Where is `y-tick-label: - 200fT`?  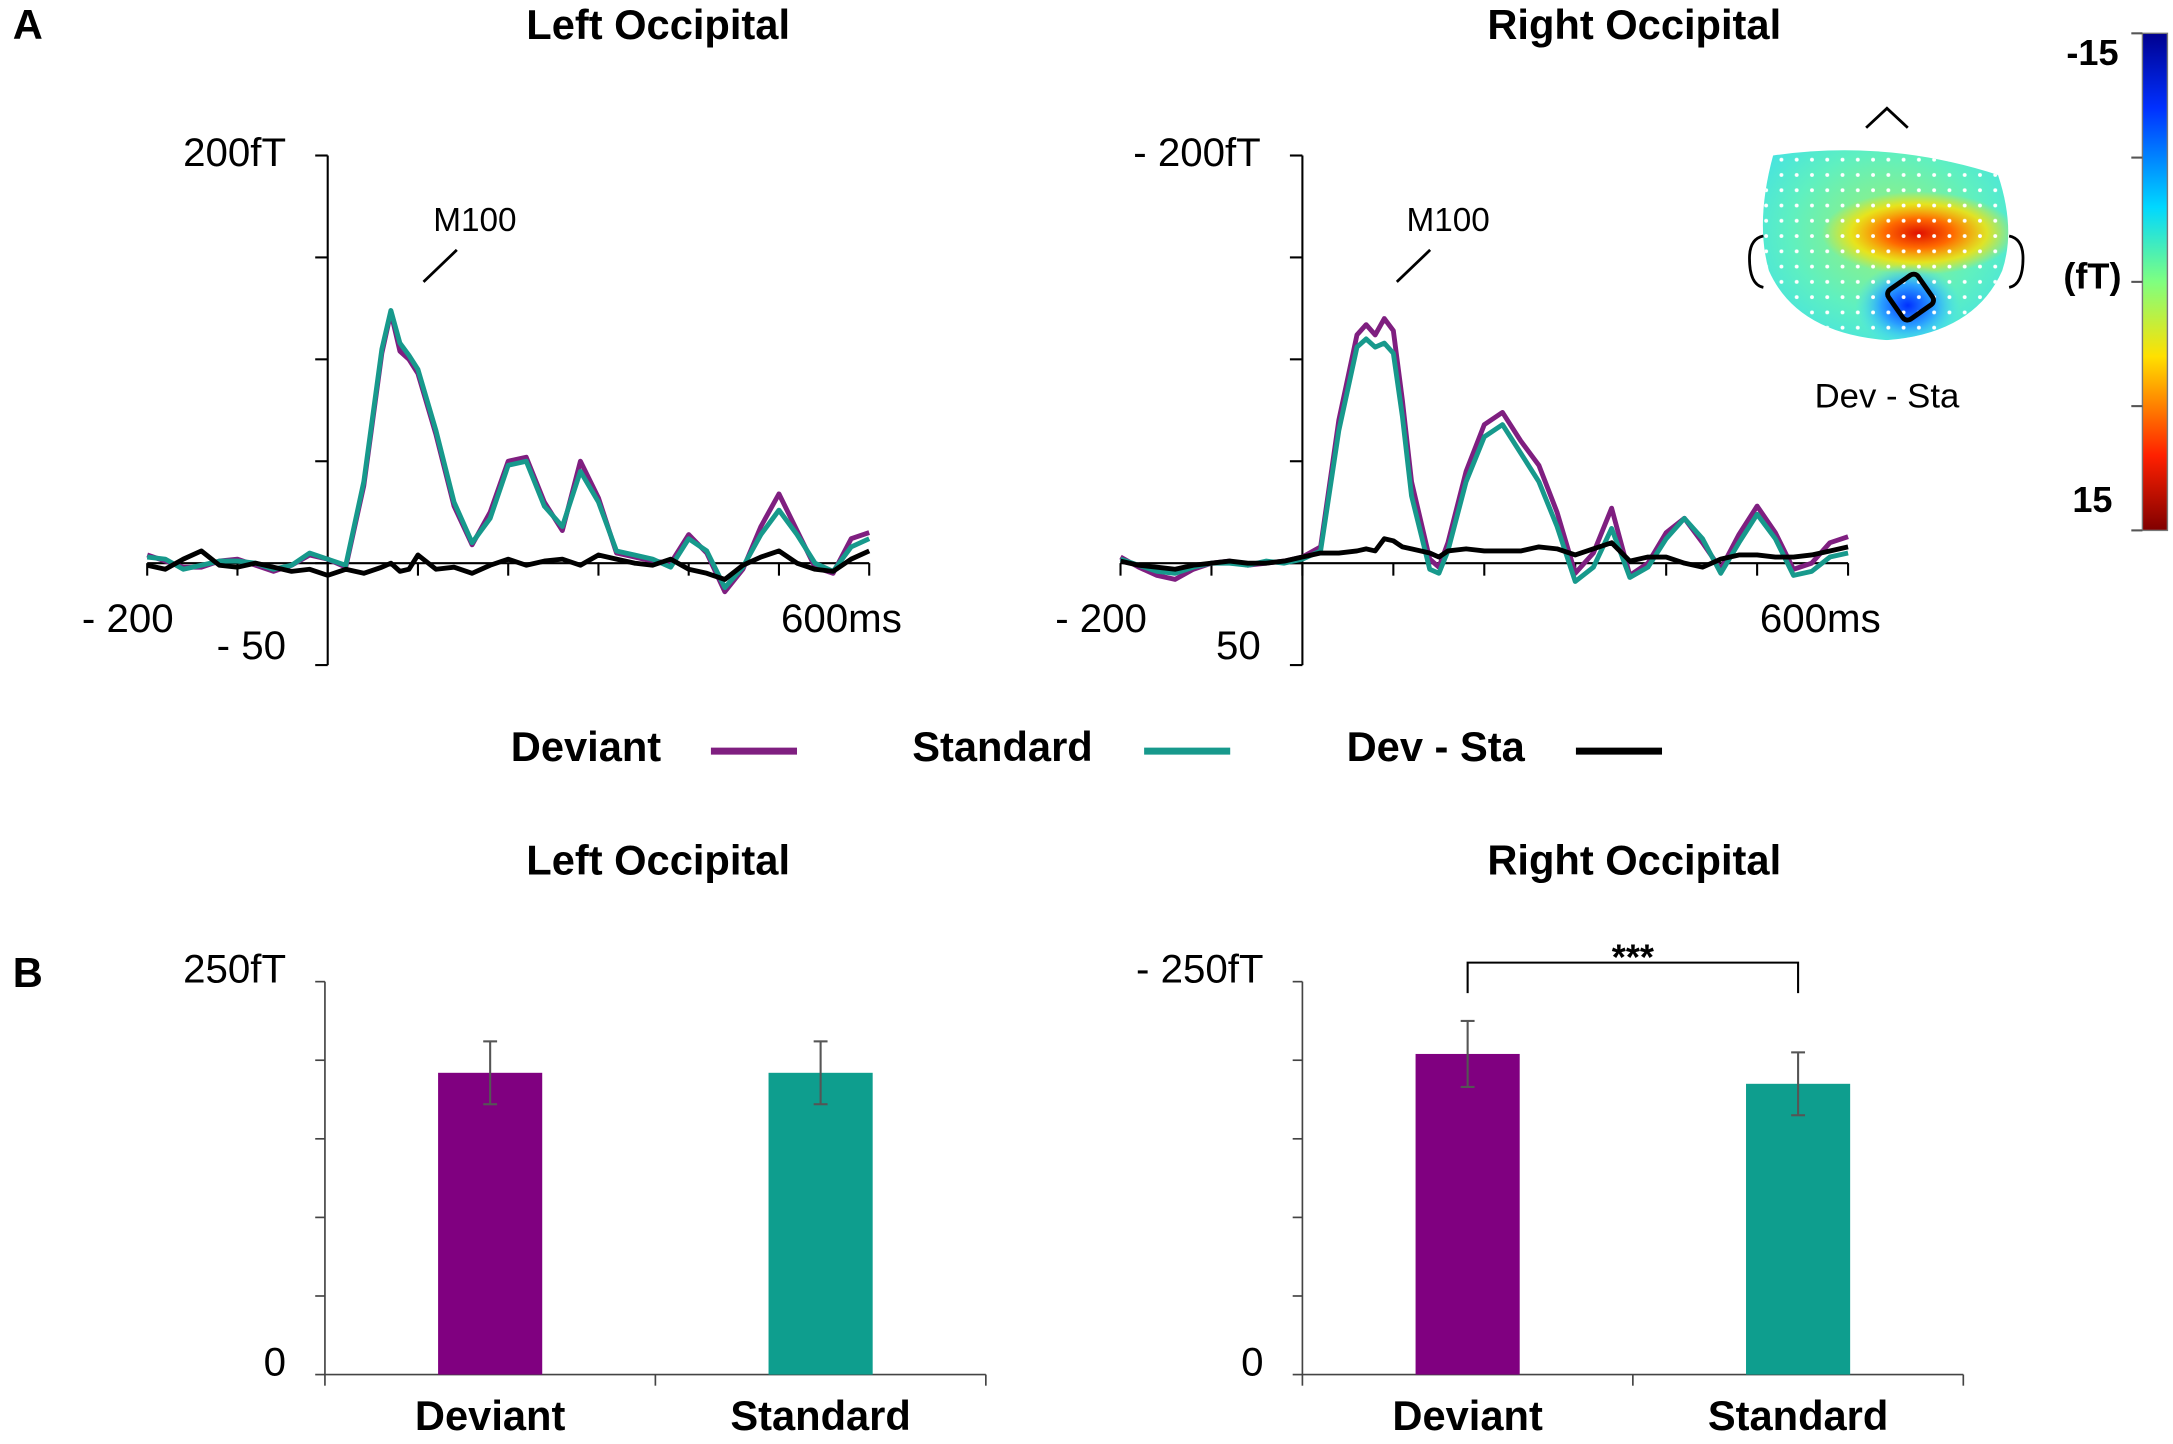
y-tick-label: - 200fT is located at coordinates (1197, 152).